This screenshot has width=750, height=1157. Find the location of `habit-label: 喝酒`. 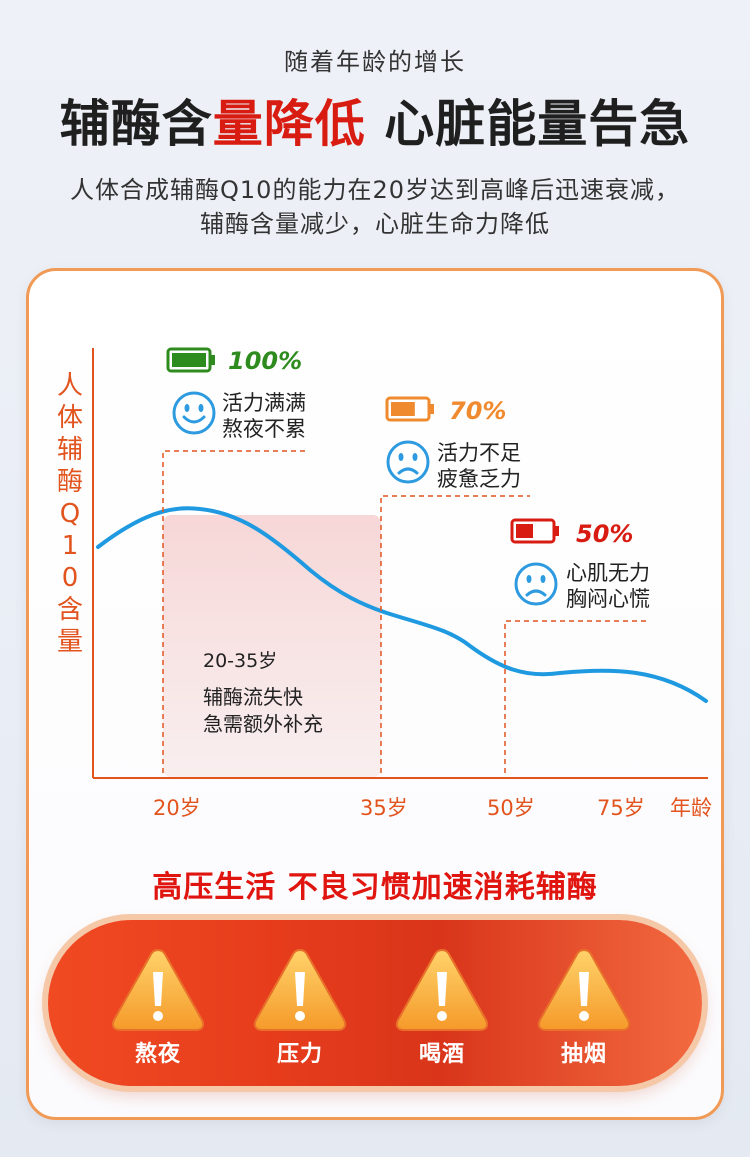

habit-label: 喝酒 is located at coordinates (441, 1054).